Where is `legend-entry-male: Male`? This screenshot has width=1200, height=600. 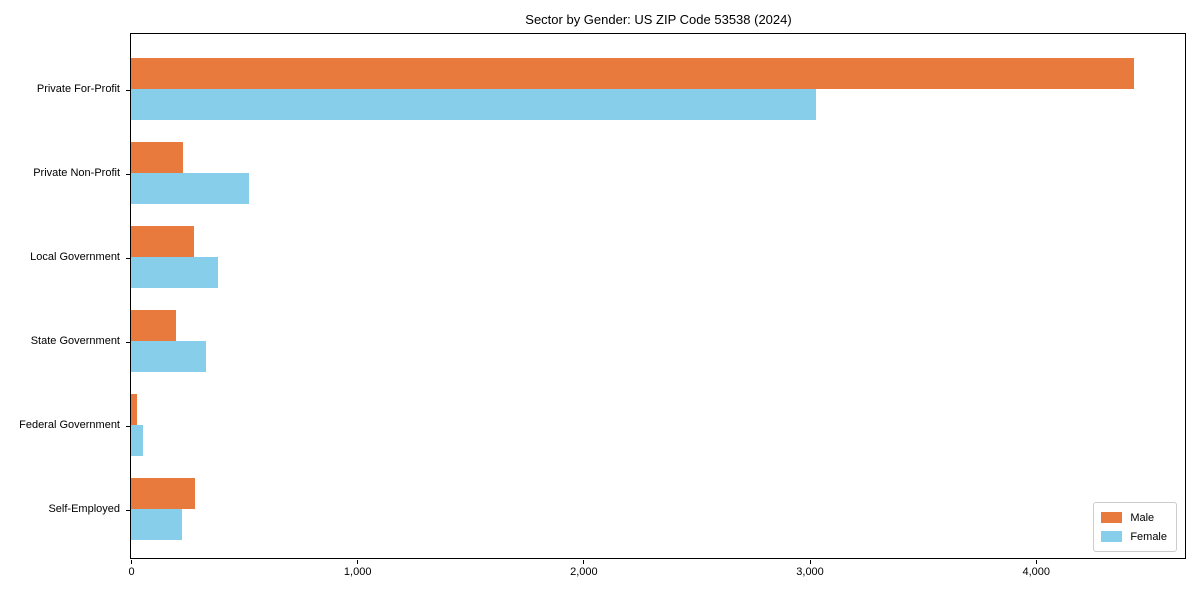 legend-entry-male: Male is located at coordinates (1134, 517).